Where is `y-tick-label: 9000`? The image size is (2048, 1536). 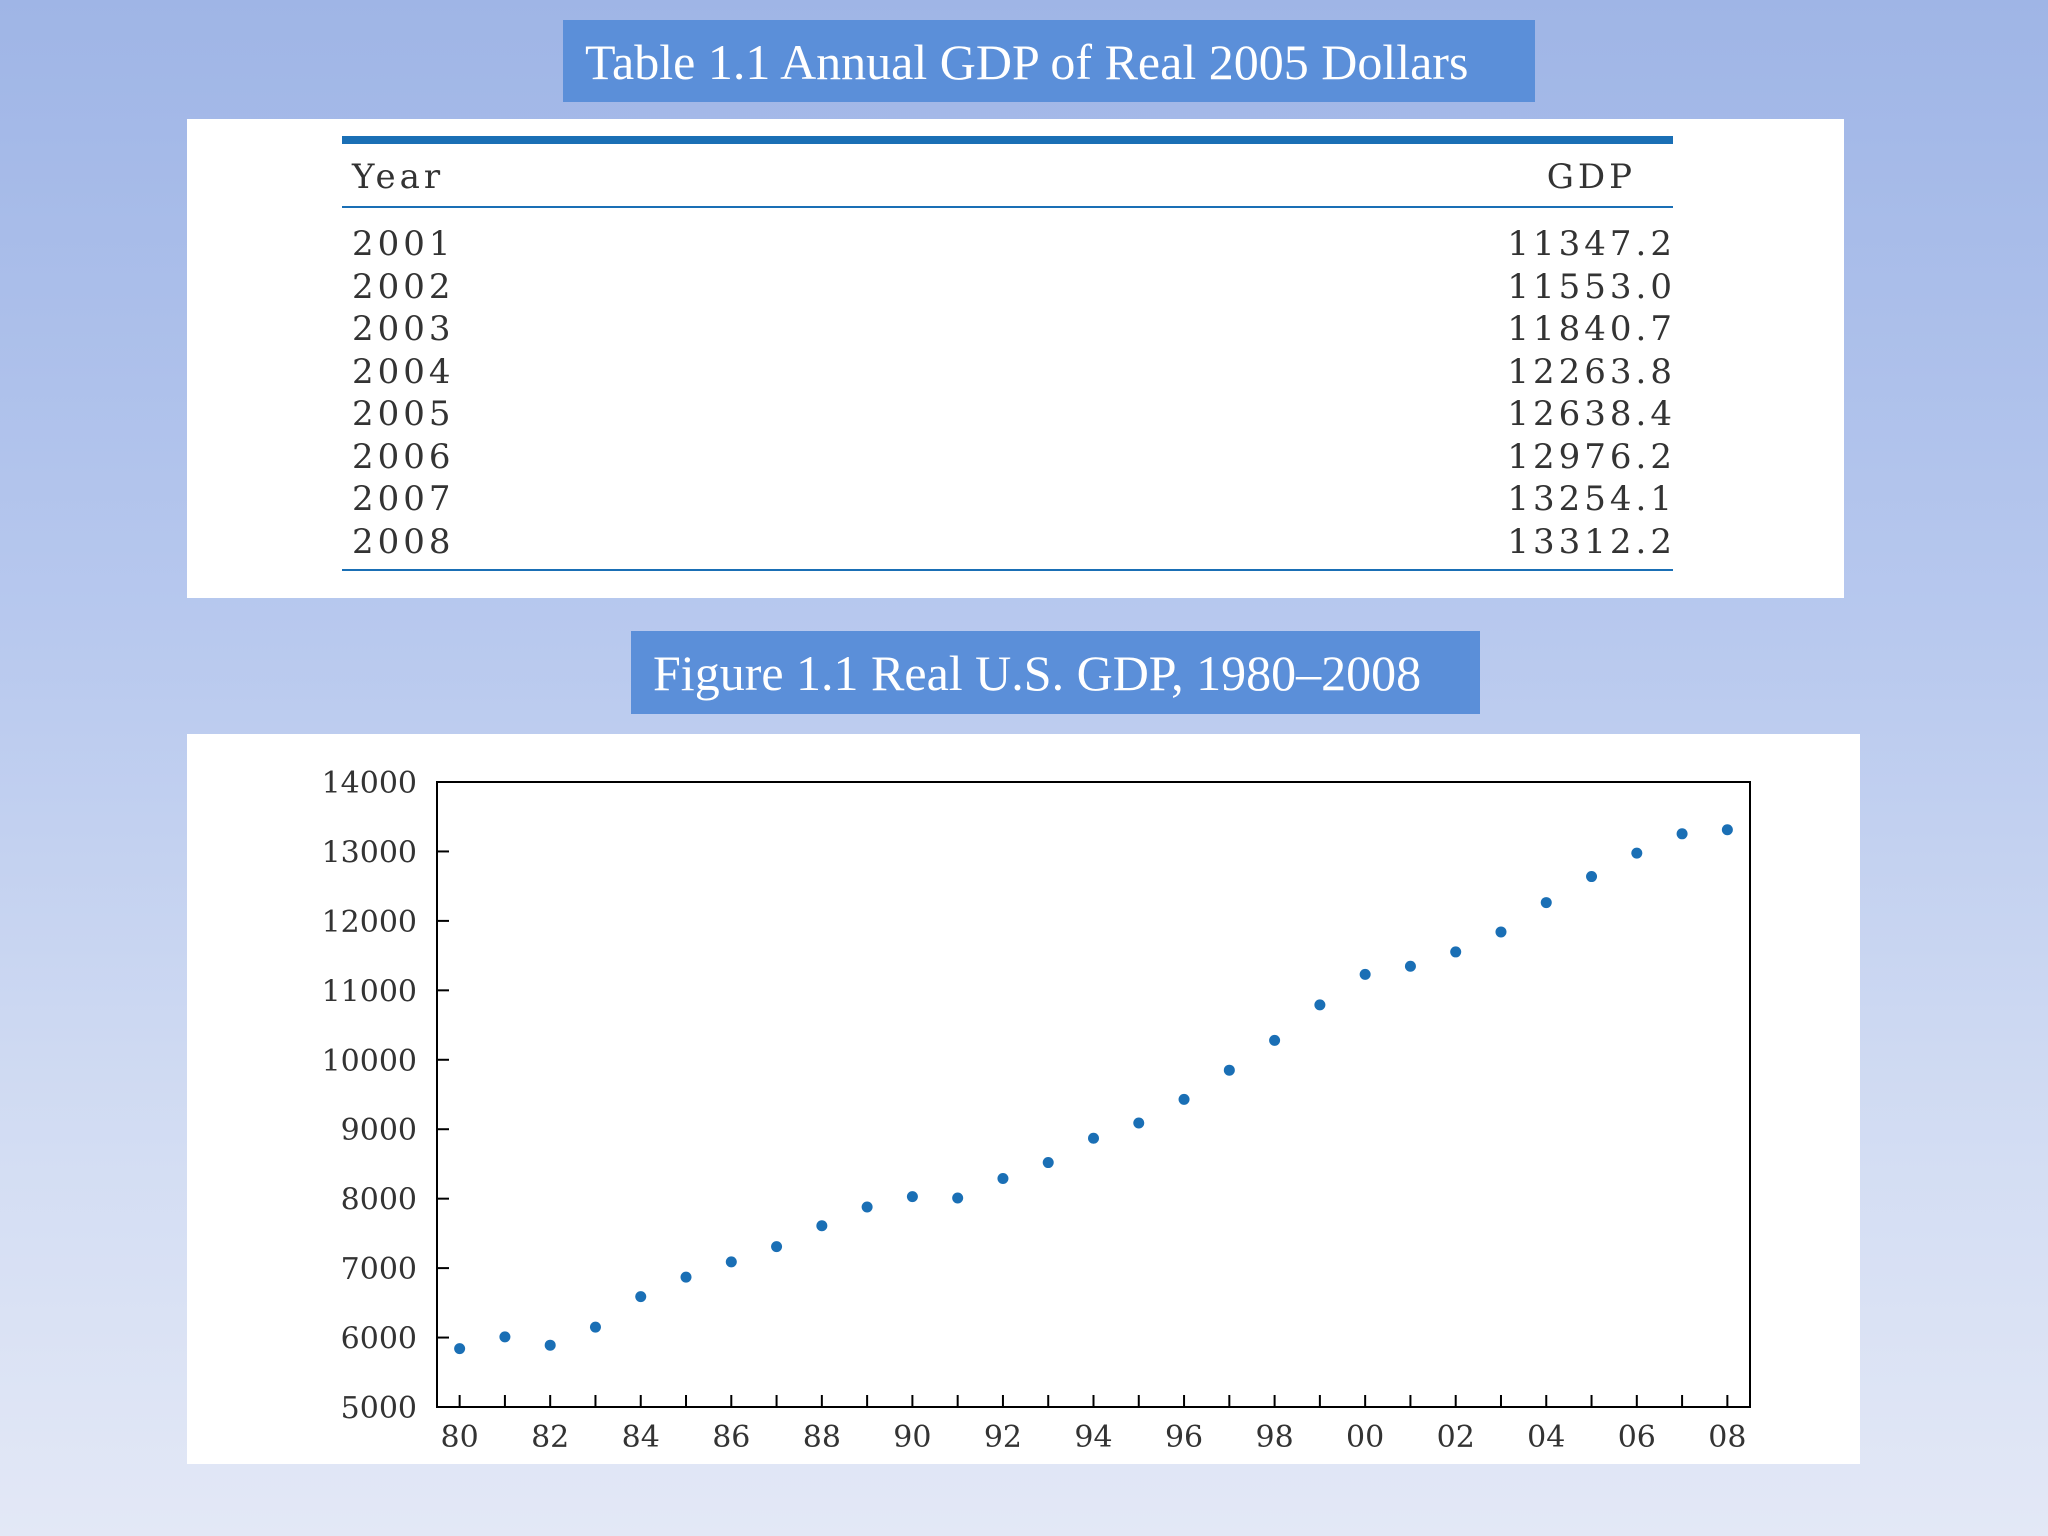 y-tick-label: 9000 is located at coordinates (379, 1130).